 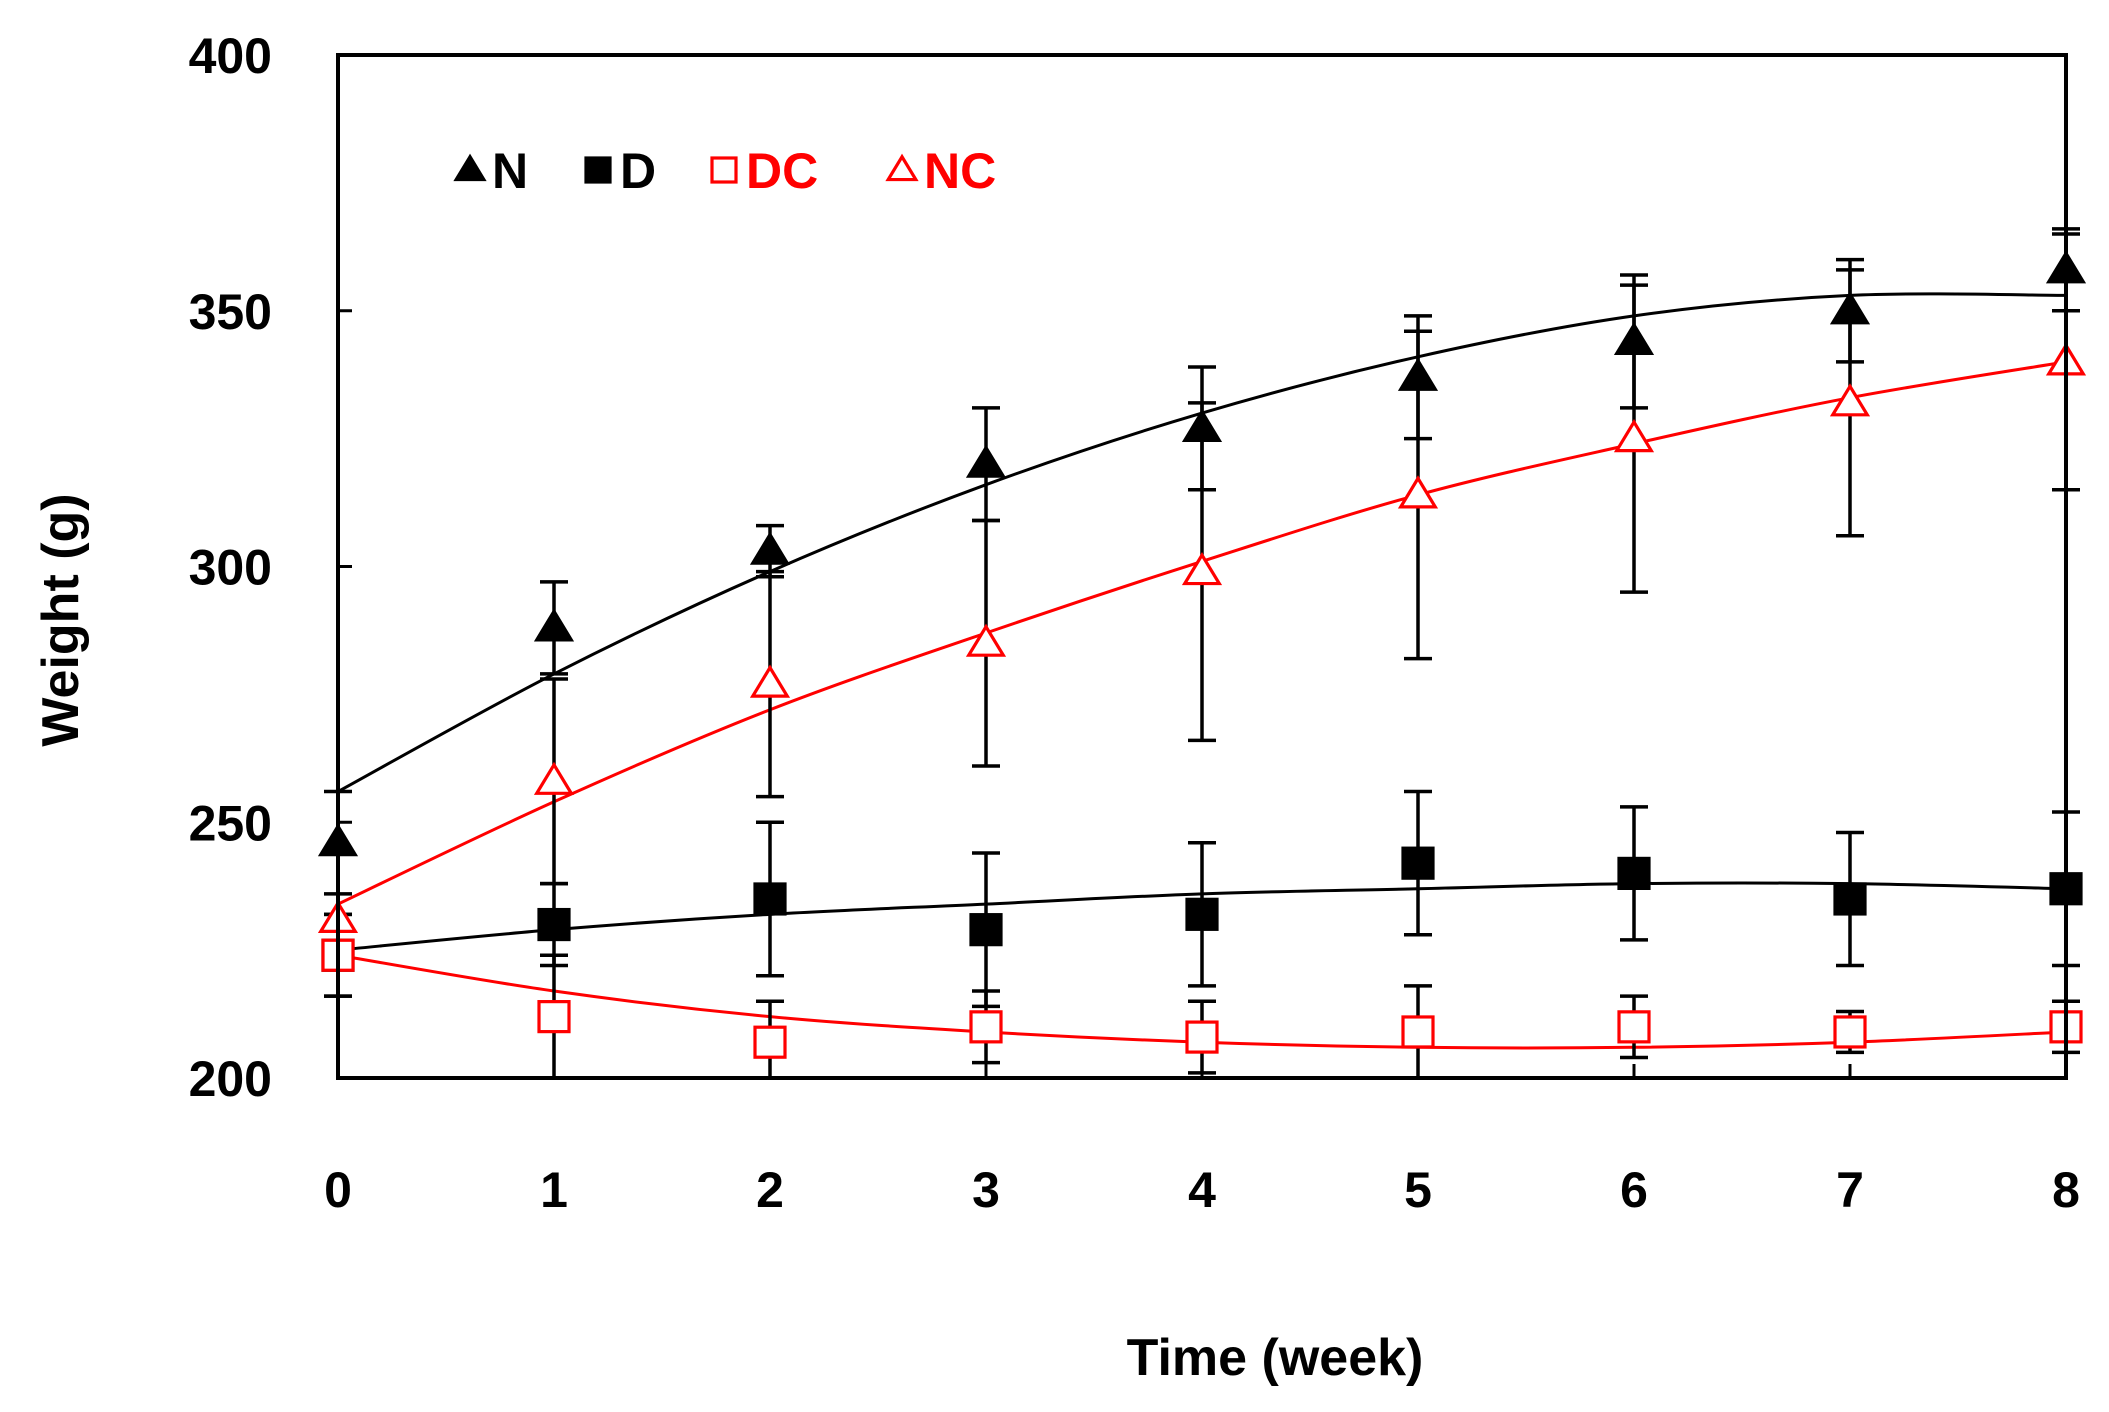 What do you see at coordinates (1634, 1190) in the screenshot?
I see `x-tick-label: 6` at bounding box center [1634, 1190].